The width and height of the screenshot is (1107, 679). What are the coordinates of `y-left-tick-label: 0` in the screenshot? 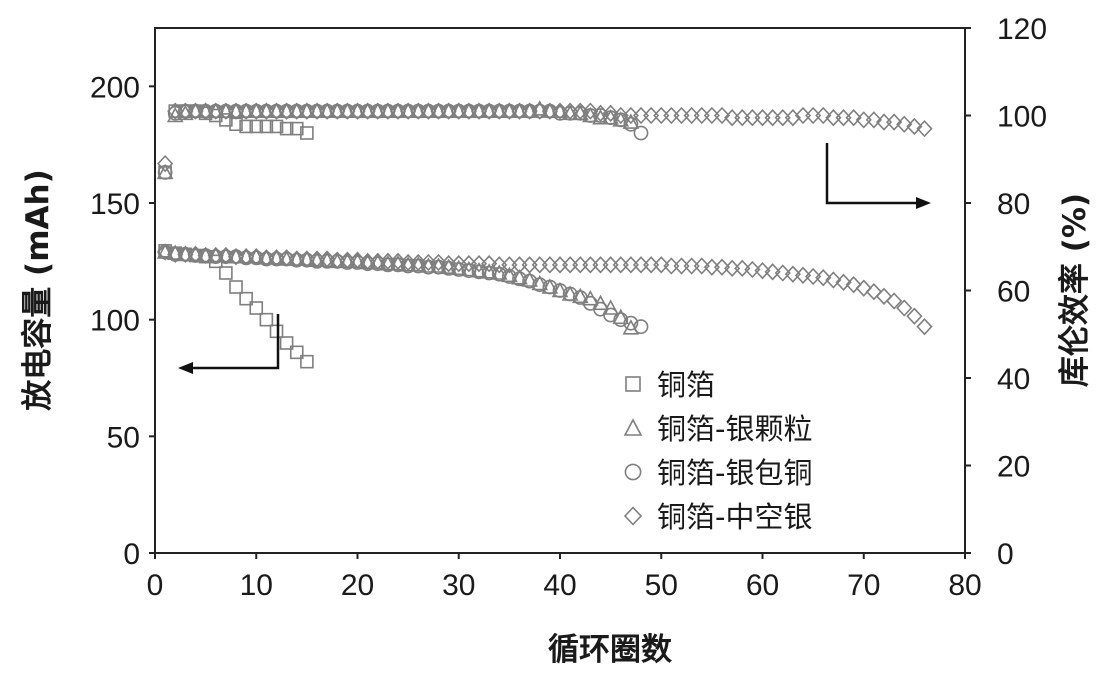 It's located at (131, 554).